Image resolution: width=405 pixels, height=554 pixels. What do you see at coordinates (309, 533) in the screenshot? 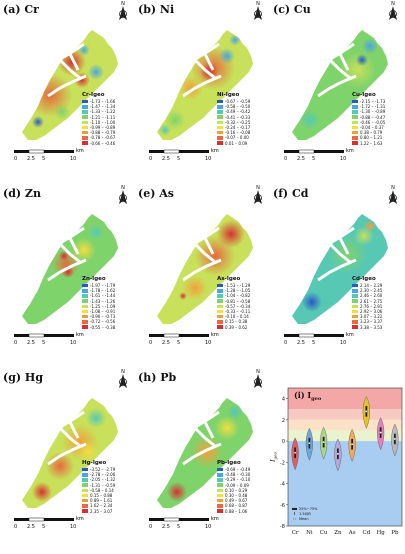
I see `x-tick-label: Ni` at bounding box center [309, 533].